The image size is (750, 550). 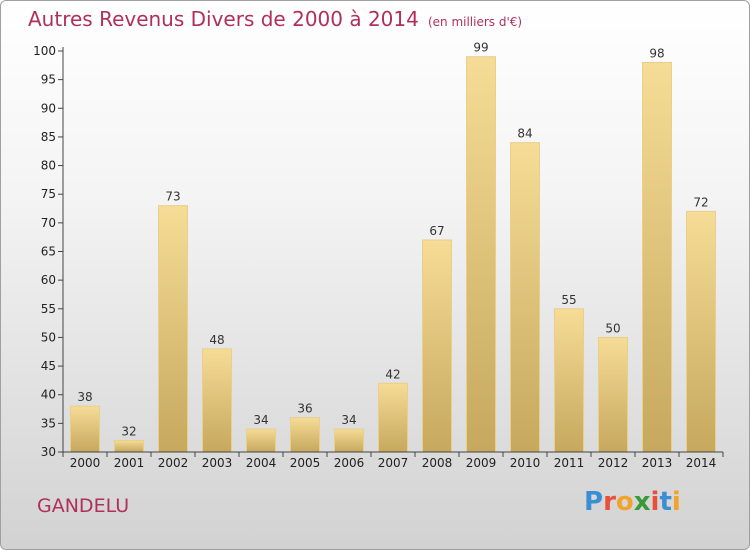 I want to click on x-tick-label-2005: 2005, so click(x=305, y=463).